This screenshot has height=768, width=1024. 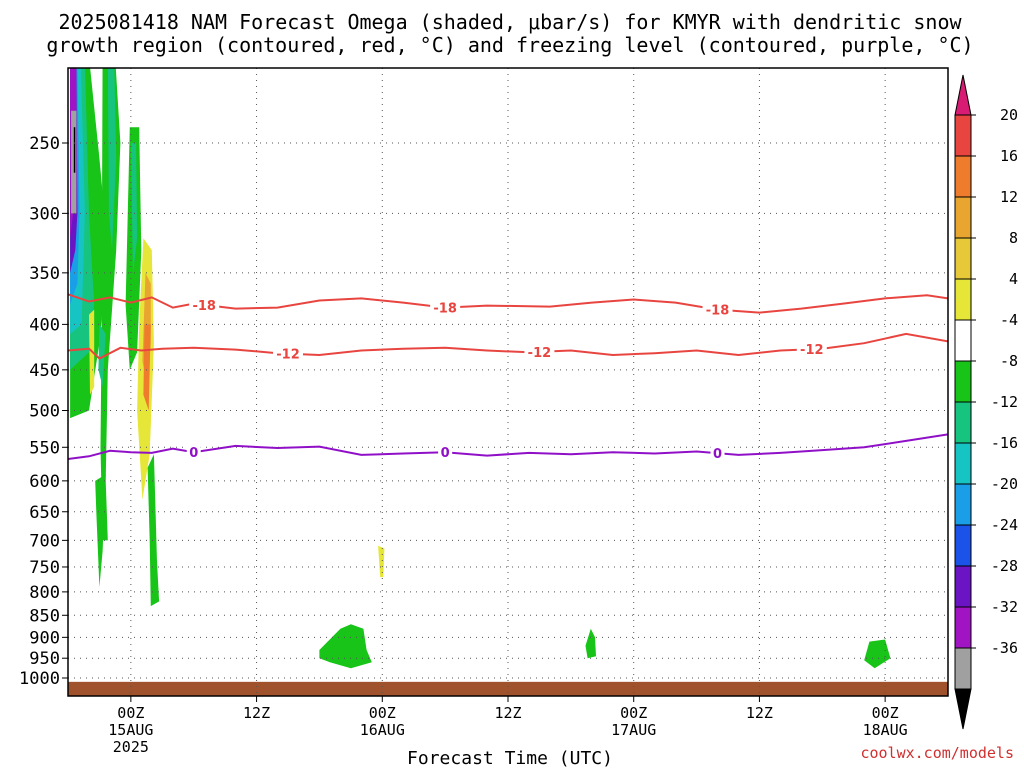 What do you see at coordinates (44, 448) in the screenshot?
I see `y-tick-label: 550` at bounding box center [44, 448].